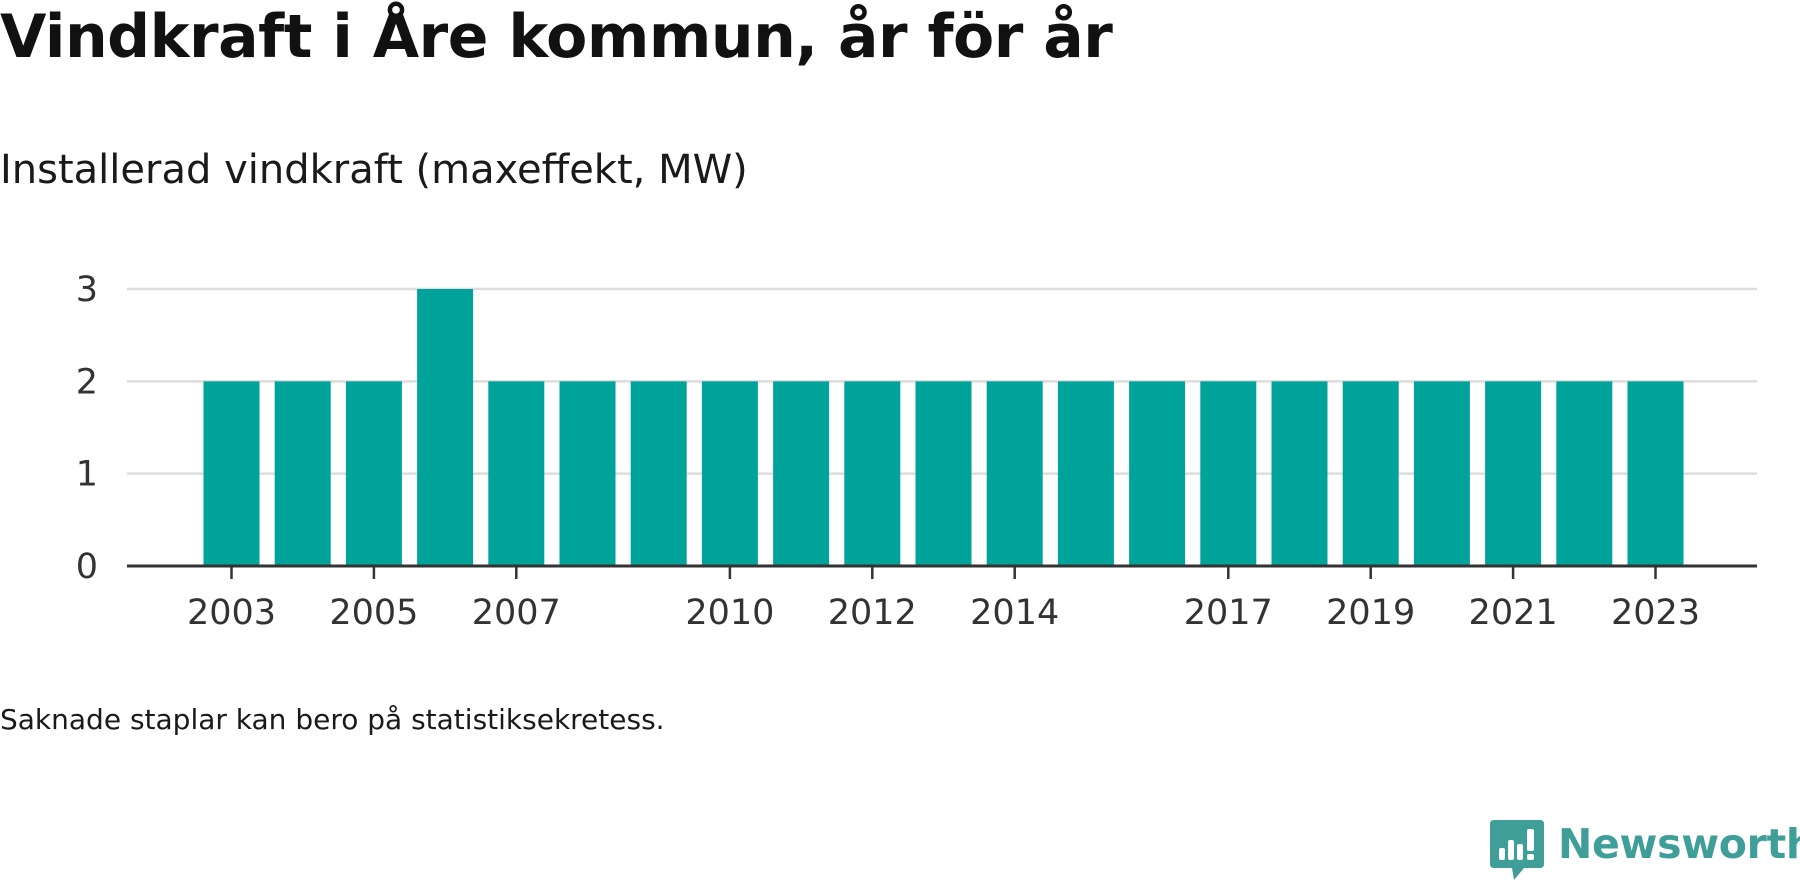 This screenshot has height=882, width=1800. What do you see at coordinates (87, 567) in the screenshot?
I see `y-tick-label: 0` at bounding box center [87, 567].